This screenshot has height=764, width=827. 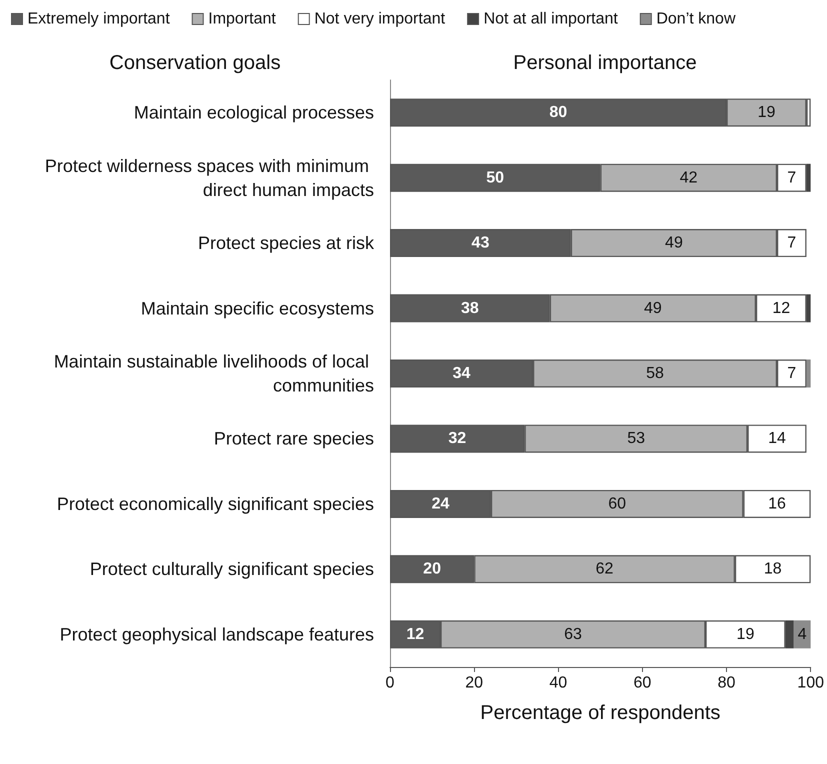 What do you see at coordinates (642, 683) in the screenshot?
I see `x-tick-label: 60` at bounding box center [642, 683].